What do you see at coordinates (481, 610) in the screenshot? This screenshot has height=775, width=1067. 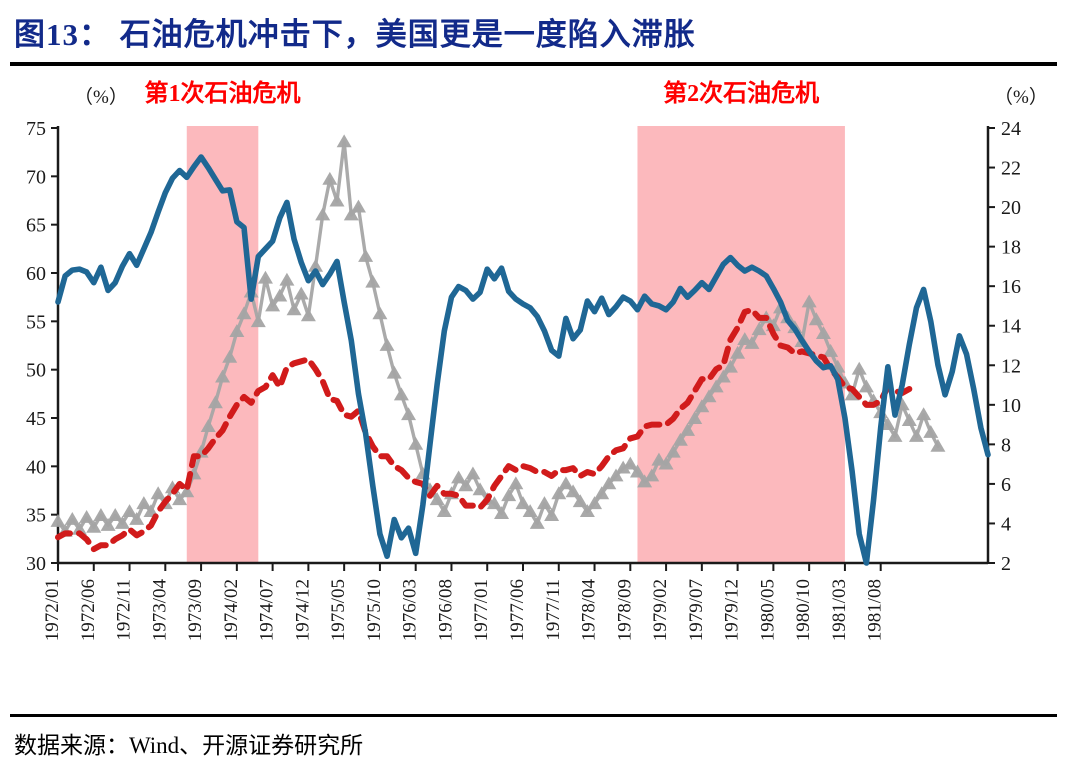 I see `x-tick-label: 1977/01` at bounding box center [481, 610].